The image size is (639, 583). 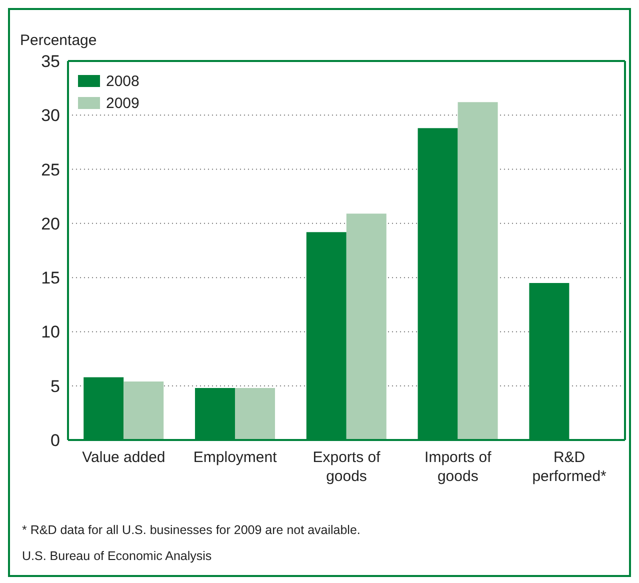 I want to click on y-tick-label: 25, so click(x=50, y=170).